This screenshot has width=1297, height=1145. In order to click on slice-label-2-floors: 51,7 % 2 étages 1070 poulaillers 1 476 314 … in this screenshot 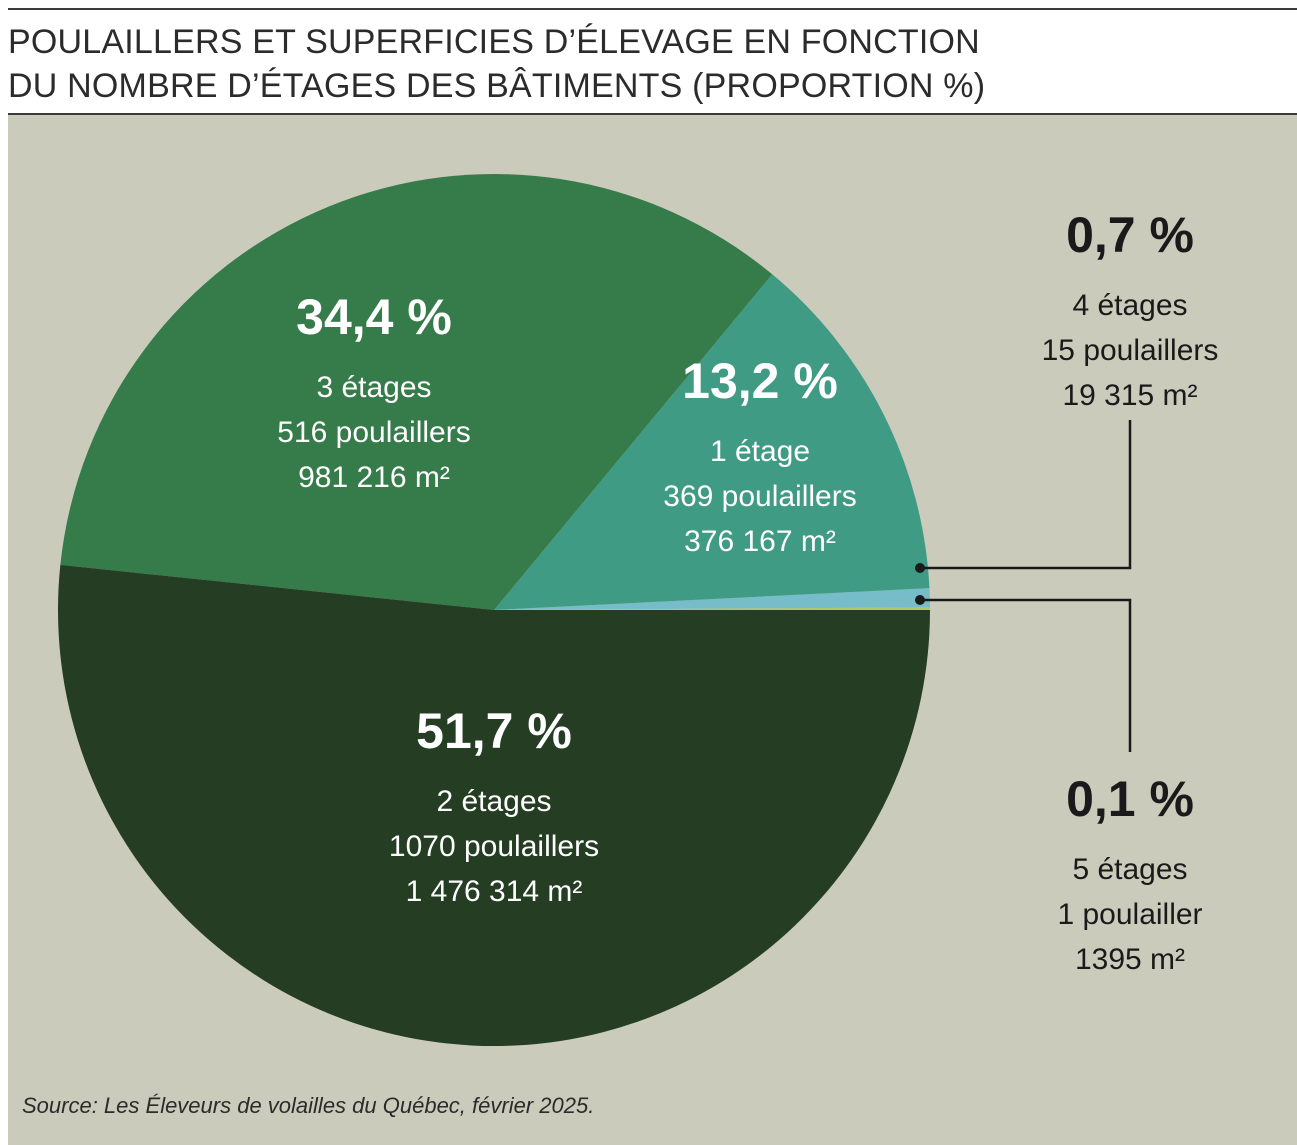, I will do `click(494, 805)`.